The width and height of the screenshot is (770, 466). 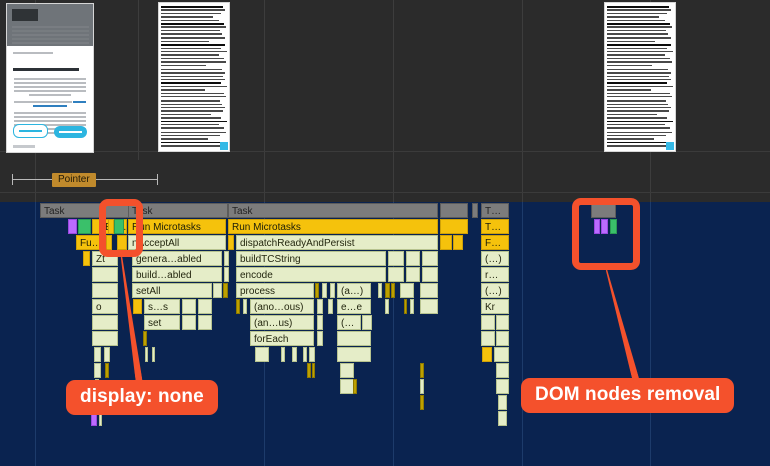 I want to click on flame-event-fn: dispatchReadyAndPersist, so click(x=337, y=242).